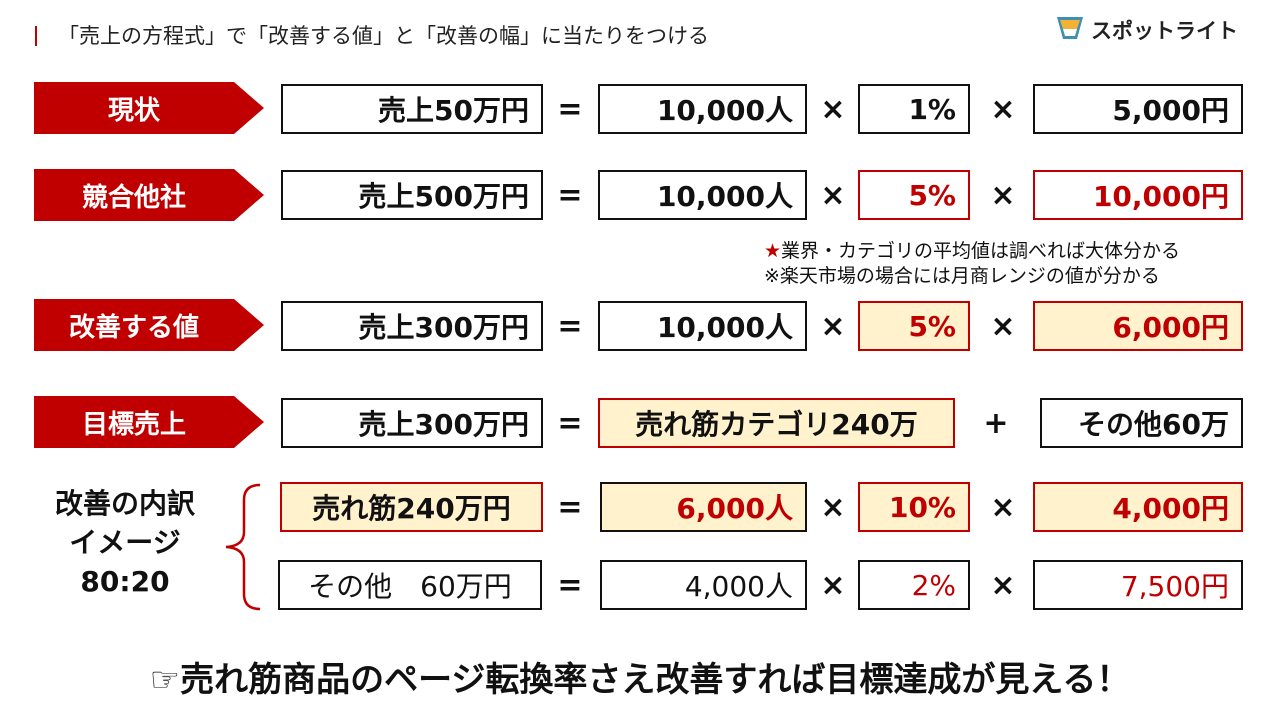 Image resolution: width=1280 pixels, height=720 pixels. What do you see at coordinates (914, 585) in the screenshot?
I see `breakdown-other-rate-box: 2%` at bounding box center [914, 585].